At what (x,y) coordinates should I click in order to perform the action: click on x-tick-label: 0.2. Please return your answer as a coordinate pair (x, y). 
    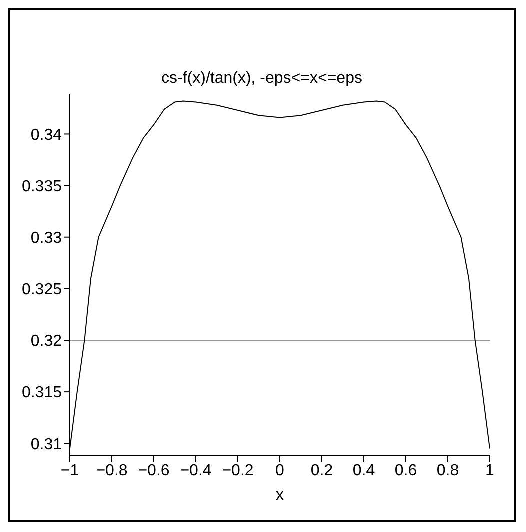
    Looking at the image, I should click on (322, 471).